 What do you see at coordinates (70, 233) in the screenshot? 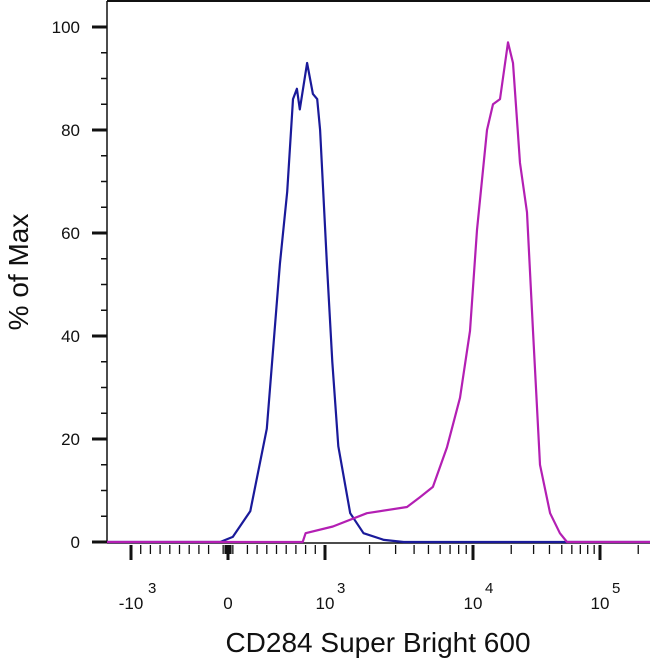
I see `y-tick-label: 60` at bounding box center [70, 233].